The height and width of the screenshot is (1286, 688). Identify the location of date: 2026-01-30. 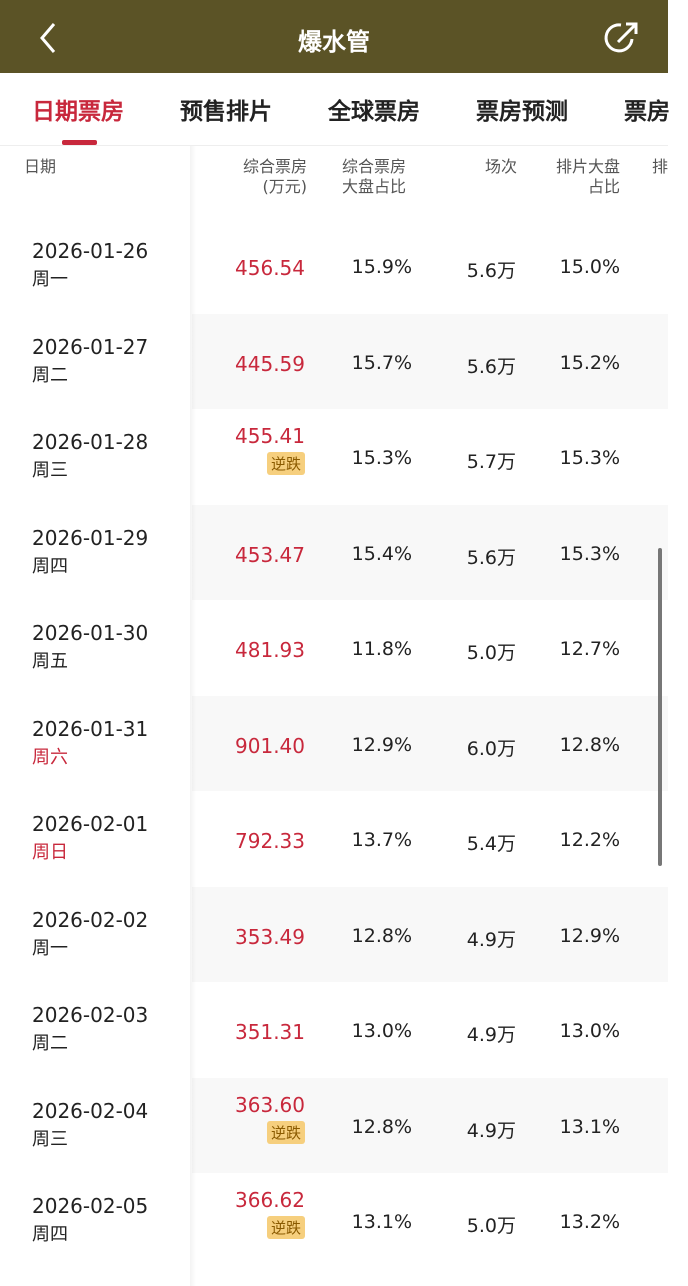
(90, 633).